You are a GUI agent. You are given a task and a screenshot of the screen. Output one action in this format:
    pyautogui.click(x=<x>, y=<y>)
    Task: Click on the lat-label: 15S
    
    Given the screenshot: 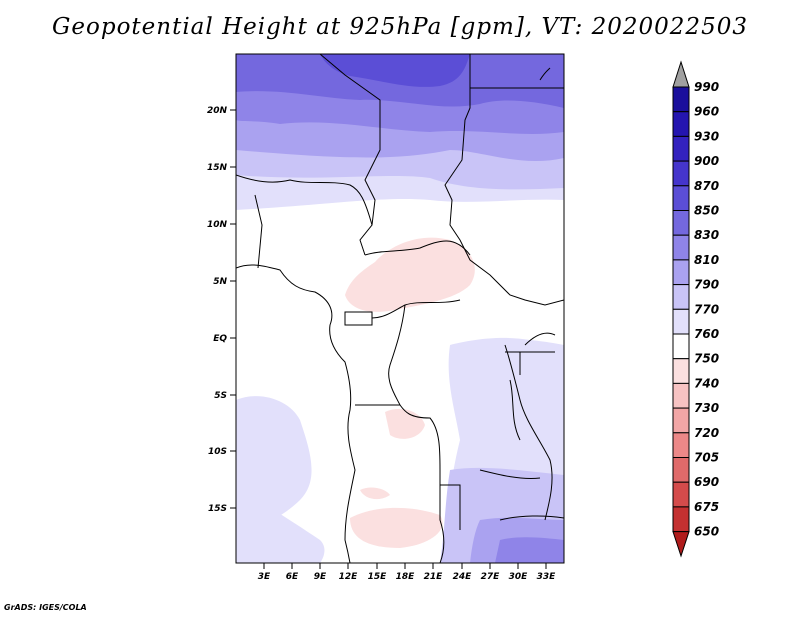 What is the action you would take?
    pyautogui.click(x=217, y=509)
    